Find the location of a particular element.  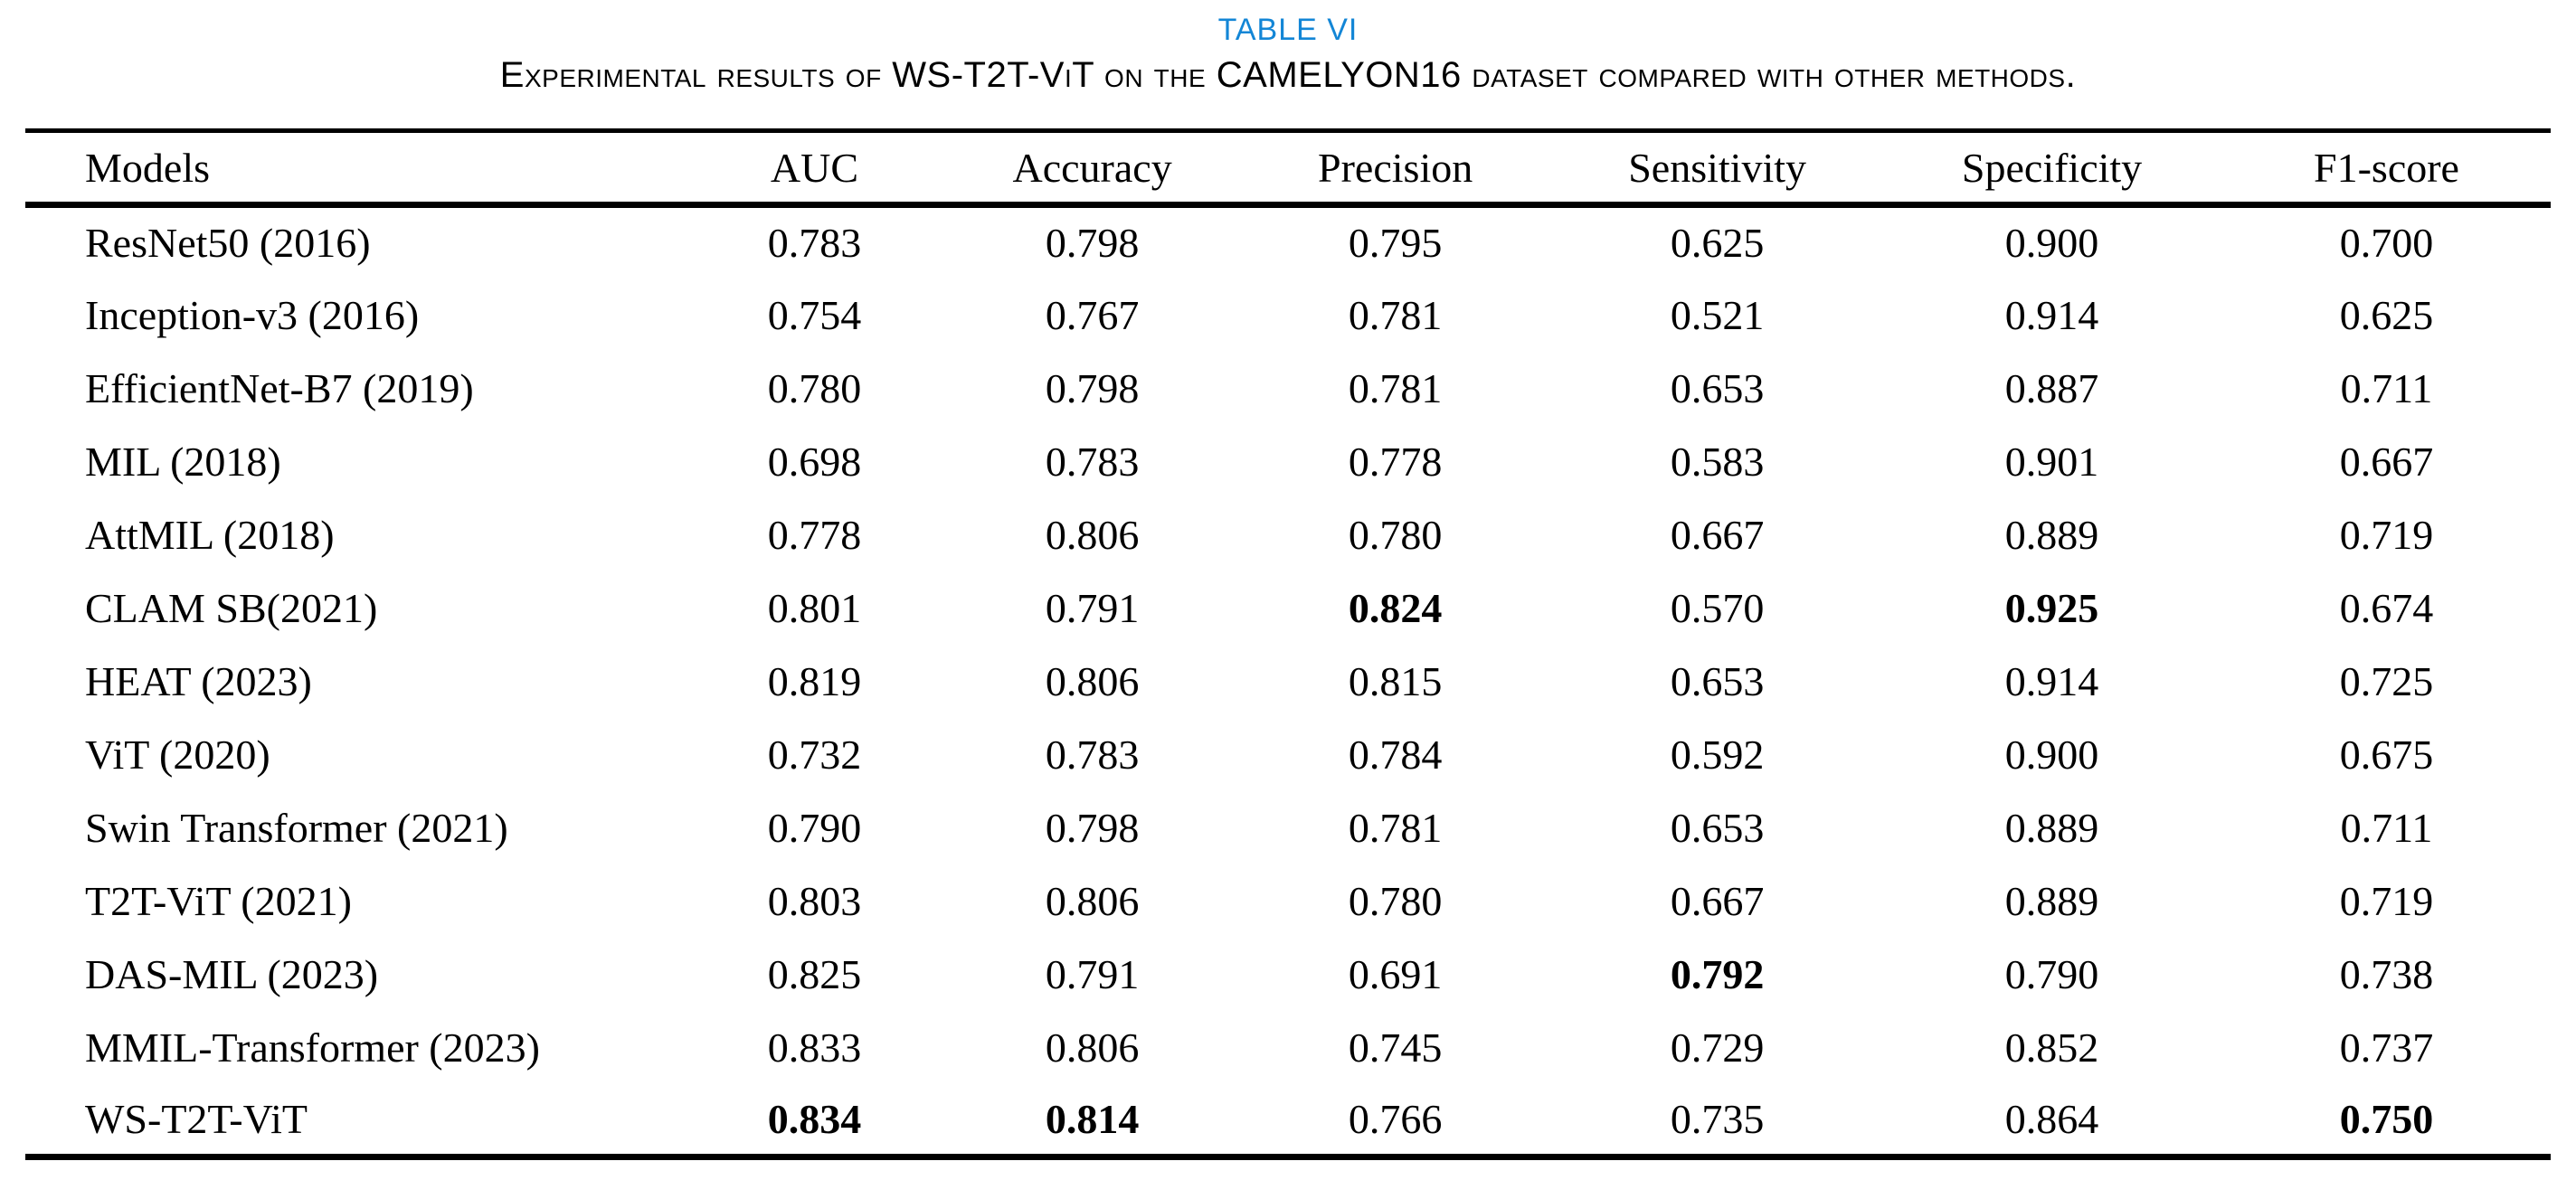

metric-value-cell: 0.729 is located at coordinates (1717, 1047).